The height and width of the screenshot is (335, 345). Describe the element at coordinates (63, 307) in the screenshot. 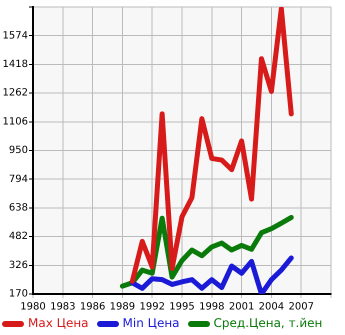

I see `x-tick-label: 1983` at that location.